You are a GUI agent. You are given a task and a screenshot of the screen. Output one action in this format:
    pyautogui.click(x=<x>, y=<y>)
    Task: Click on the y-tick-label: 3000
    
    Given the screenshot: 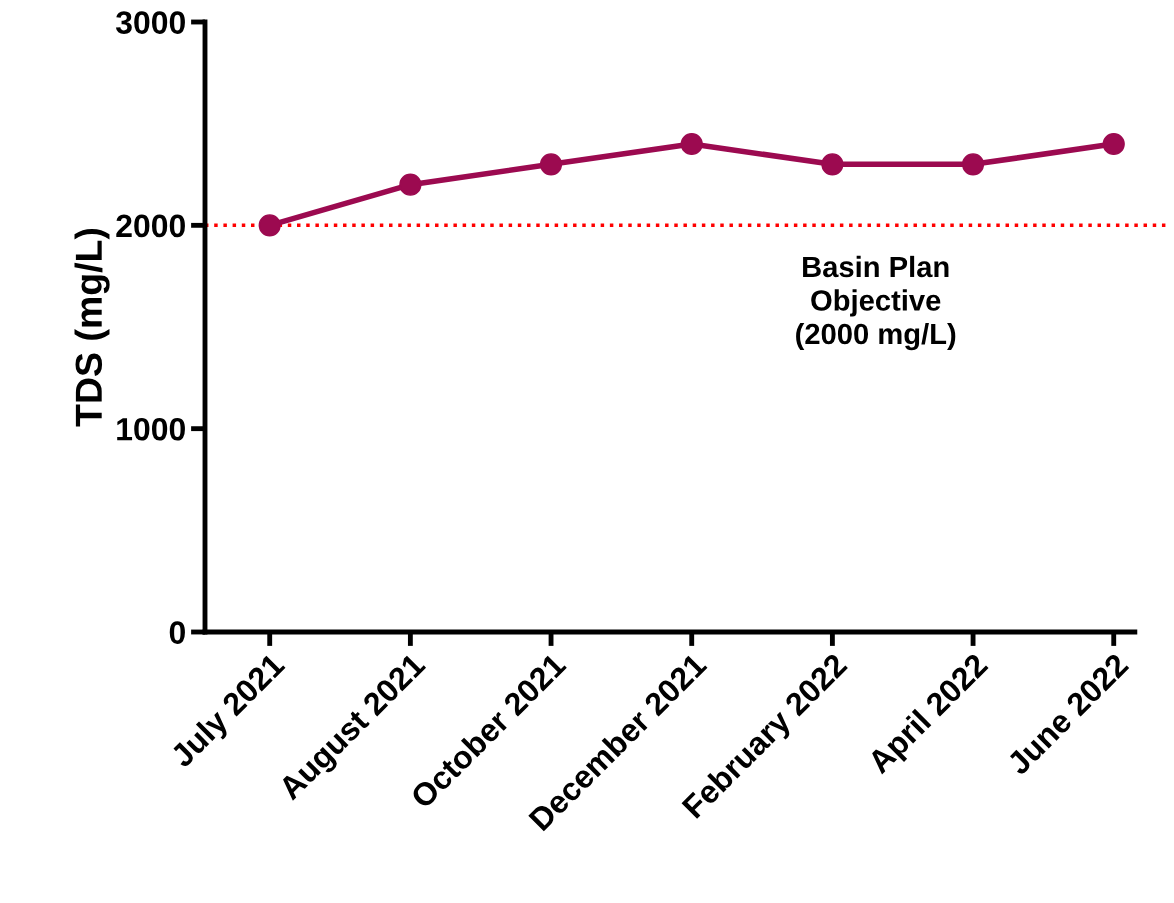 What is the action you would take?
    pyautogui.click(x=150, y=22)
    